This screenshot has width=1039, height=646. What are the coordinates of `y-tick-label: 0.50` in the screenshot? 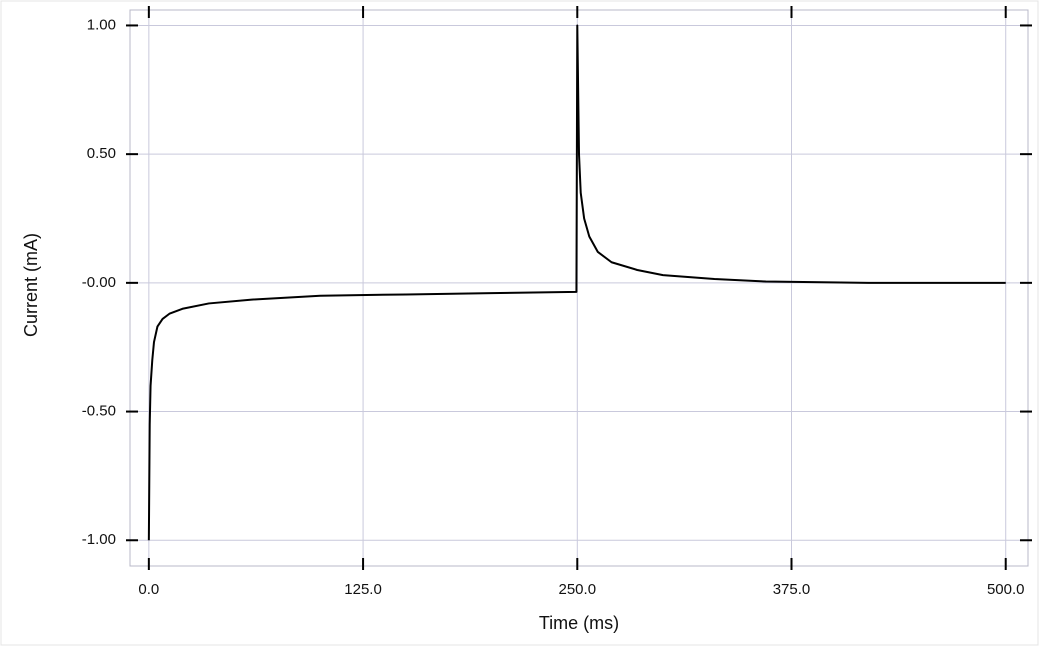 It's located at (101, 153).